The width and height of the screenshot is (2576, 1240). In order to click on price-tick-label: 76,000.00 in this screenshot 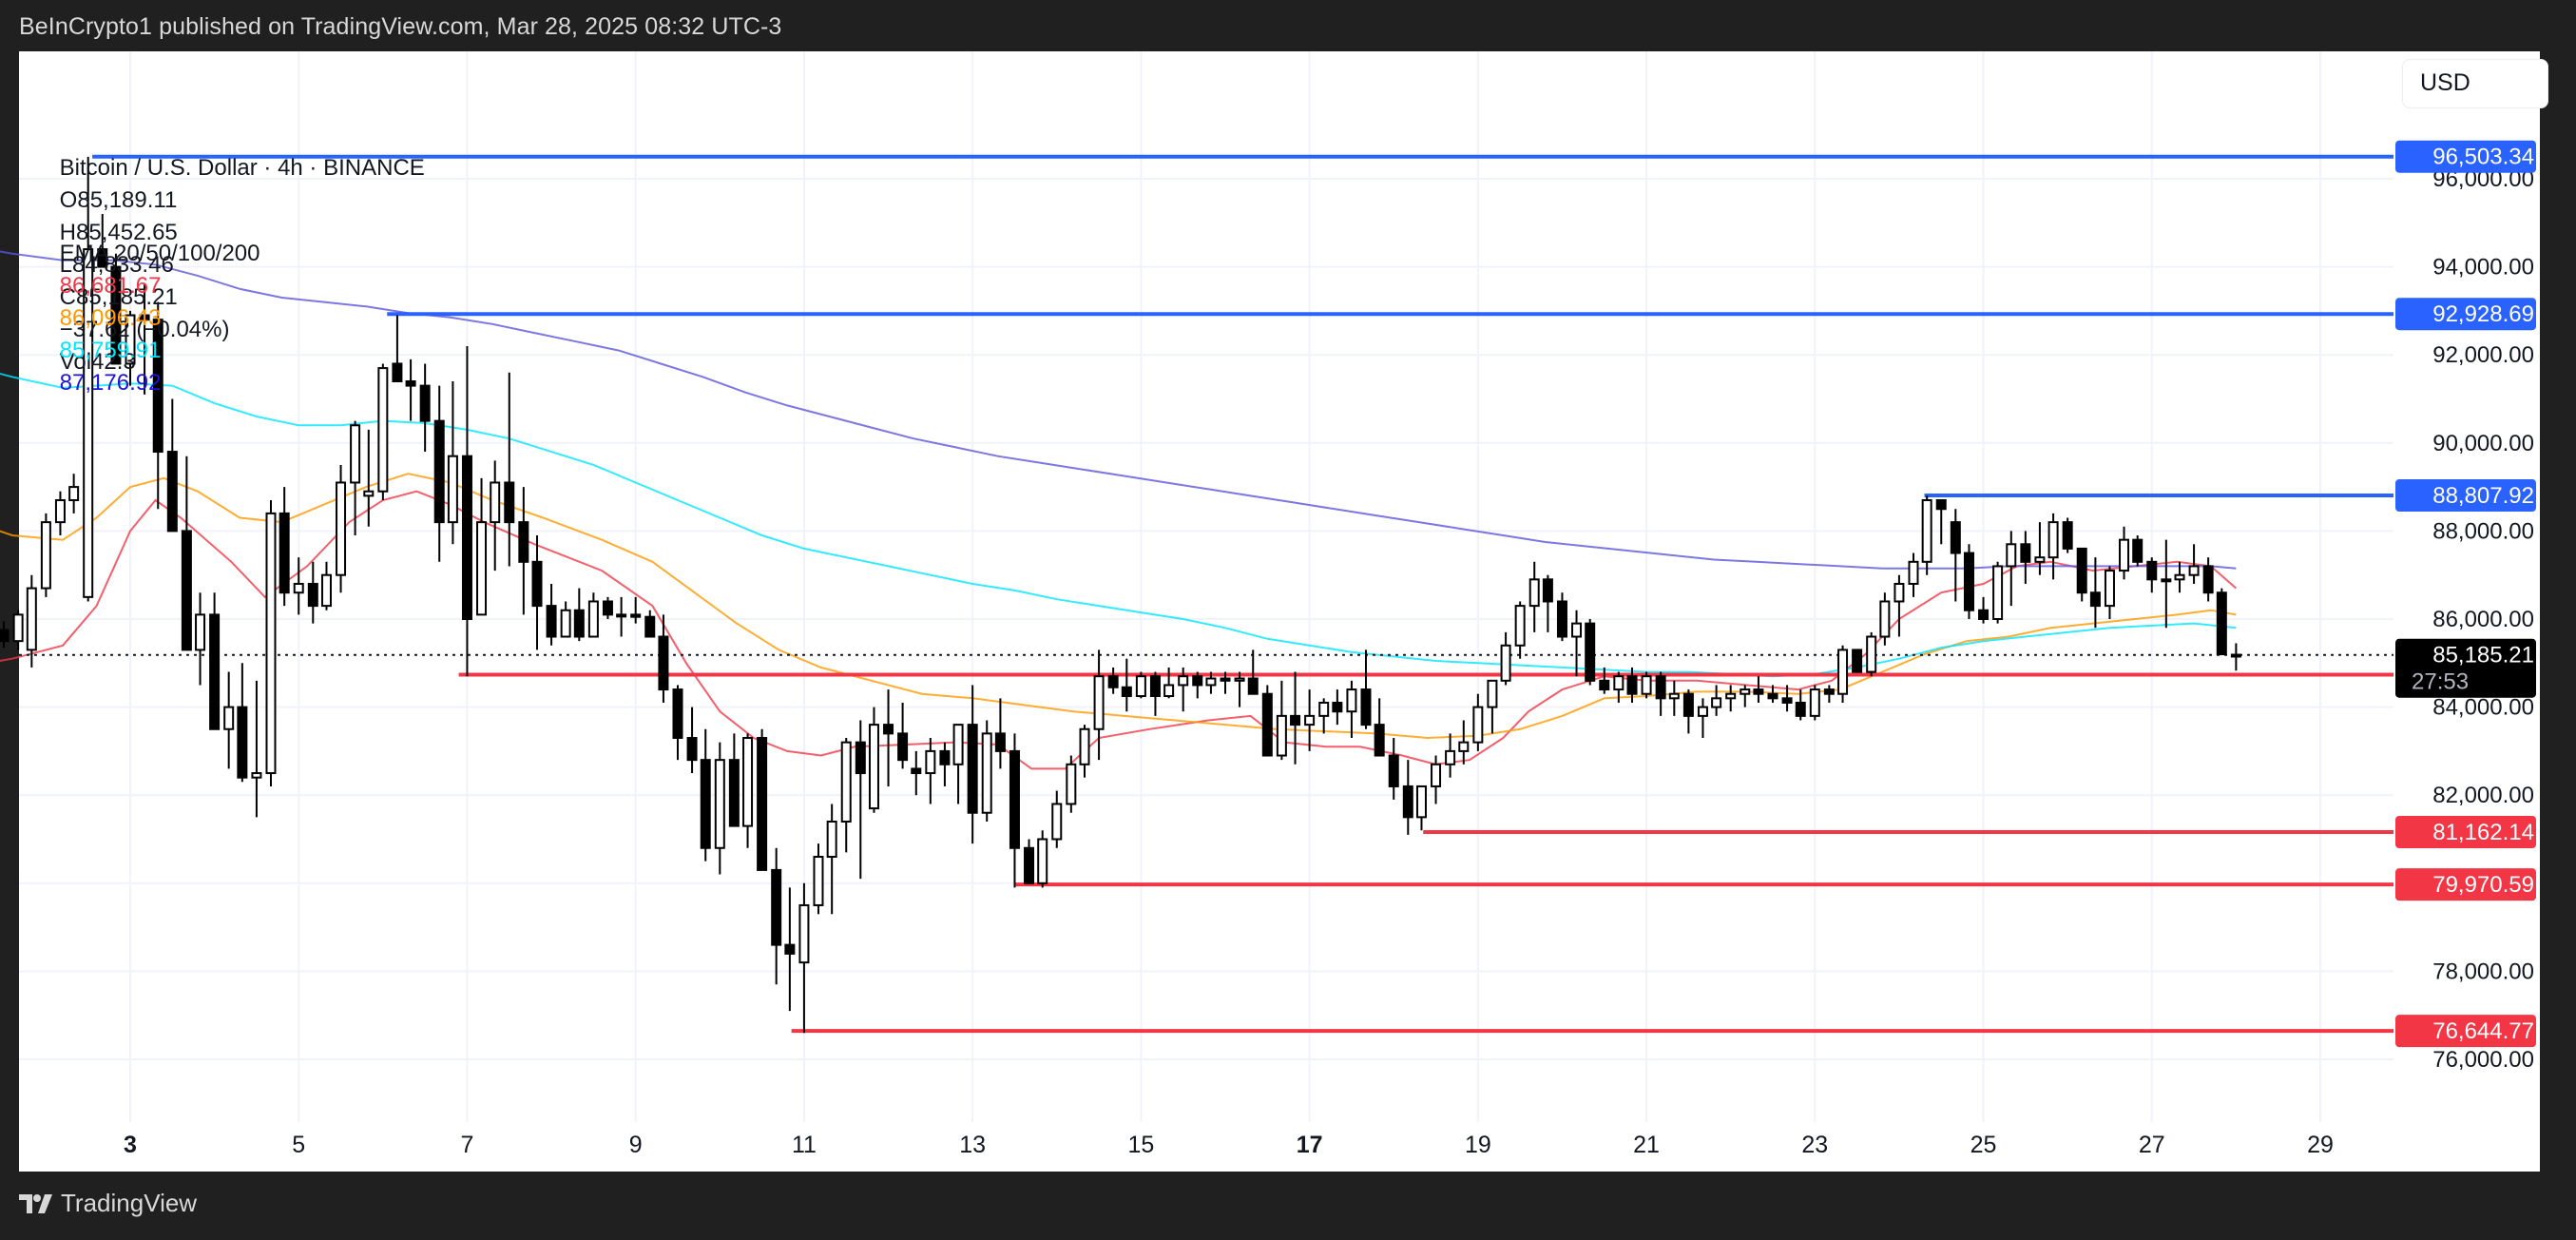, I will do `click(2483, 1060)`.